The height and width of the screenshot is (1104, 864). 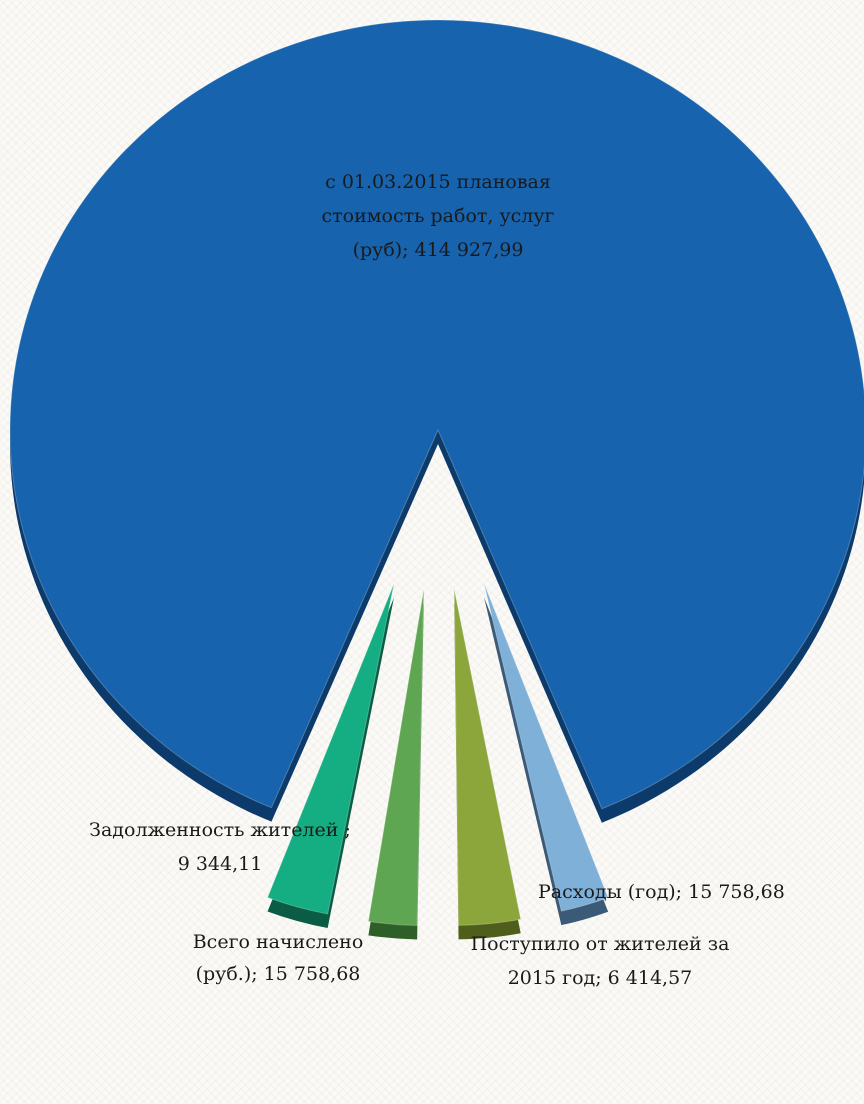 What do you see at coordinates (220, 864) in the screenshot?
I see `data-label-1-line-1: 9 344,11` at bounding box center [220, 864].